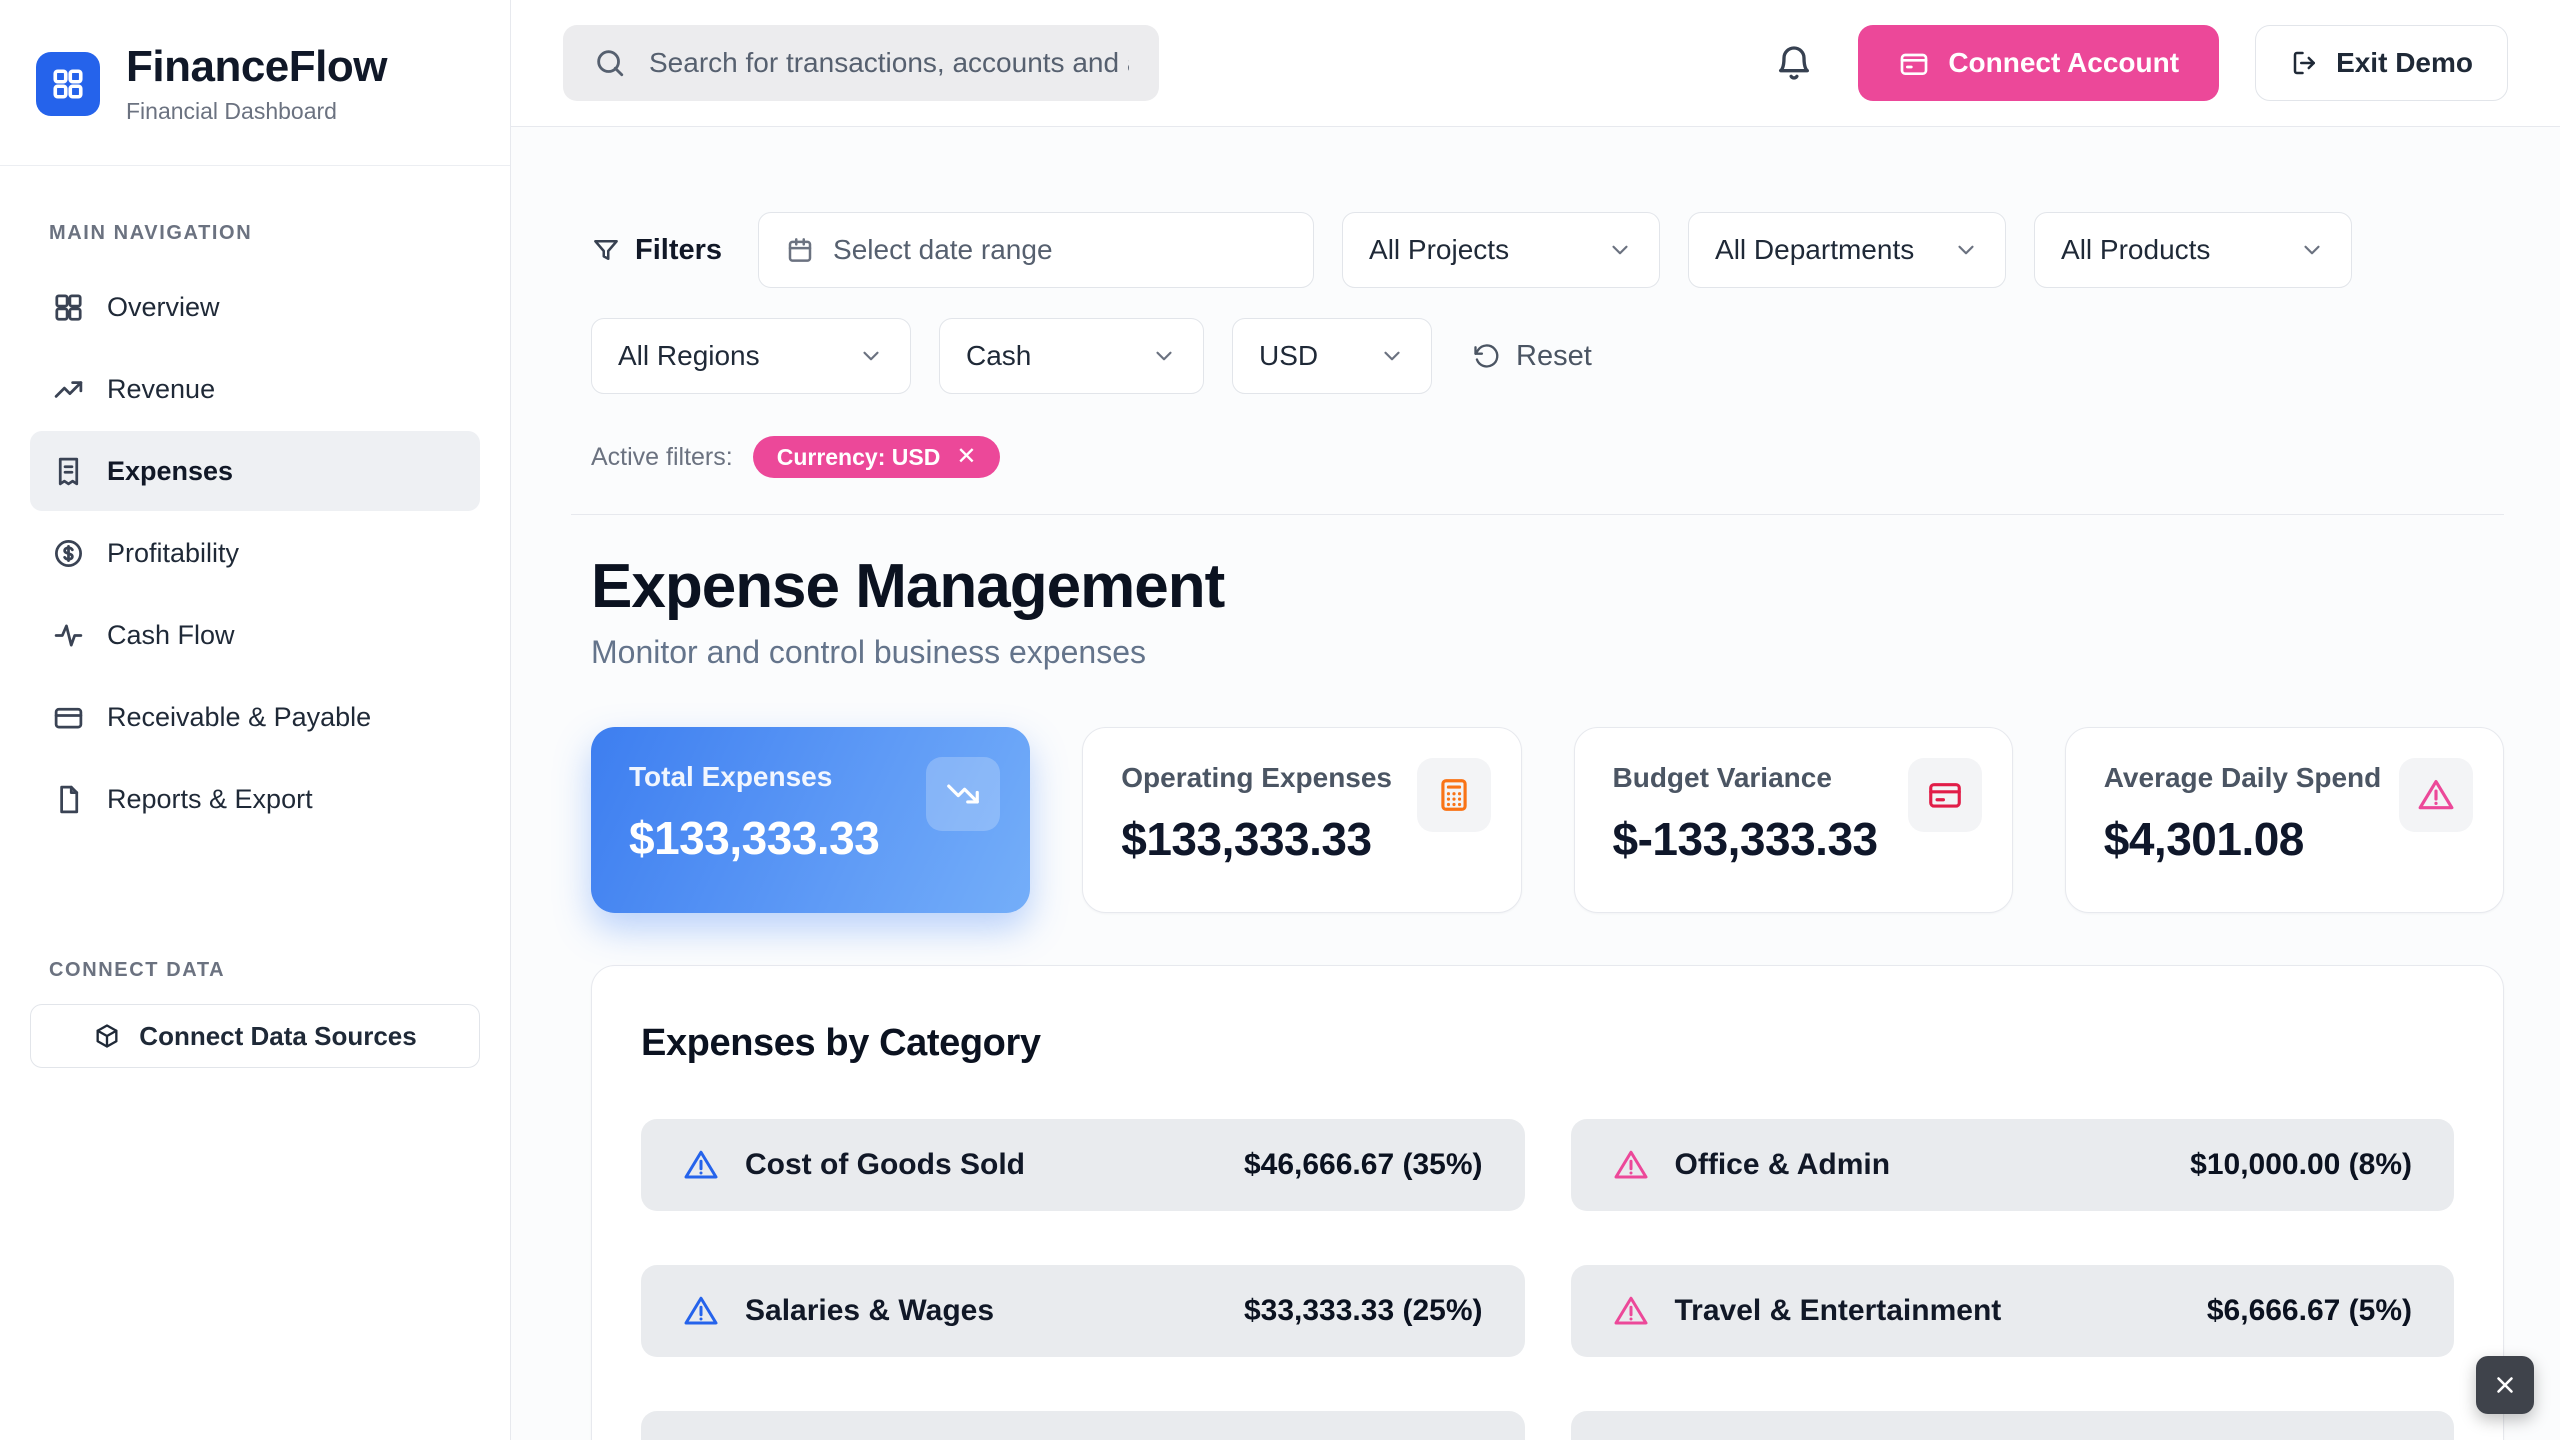  Describe the element at coordinates (68, 635) in the screenshot. I see `activity-icon` at that location.